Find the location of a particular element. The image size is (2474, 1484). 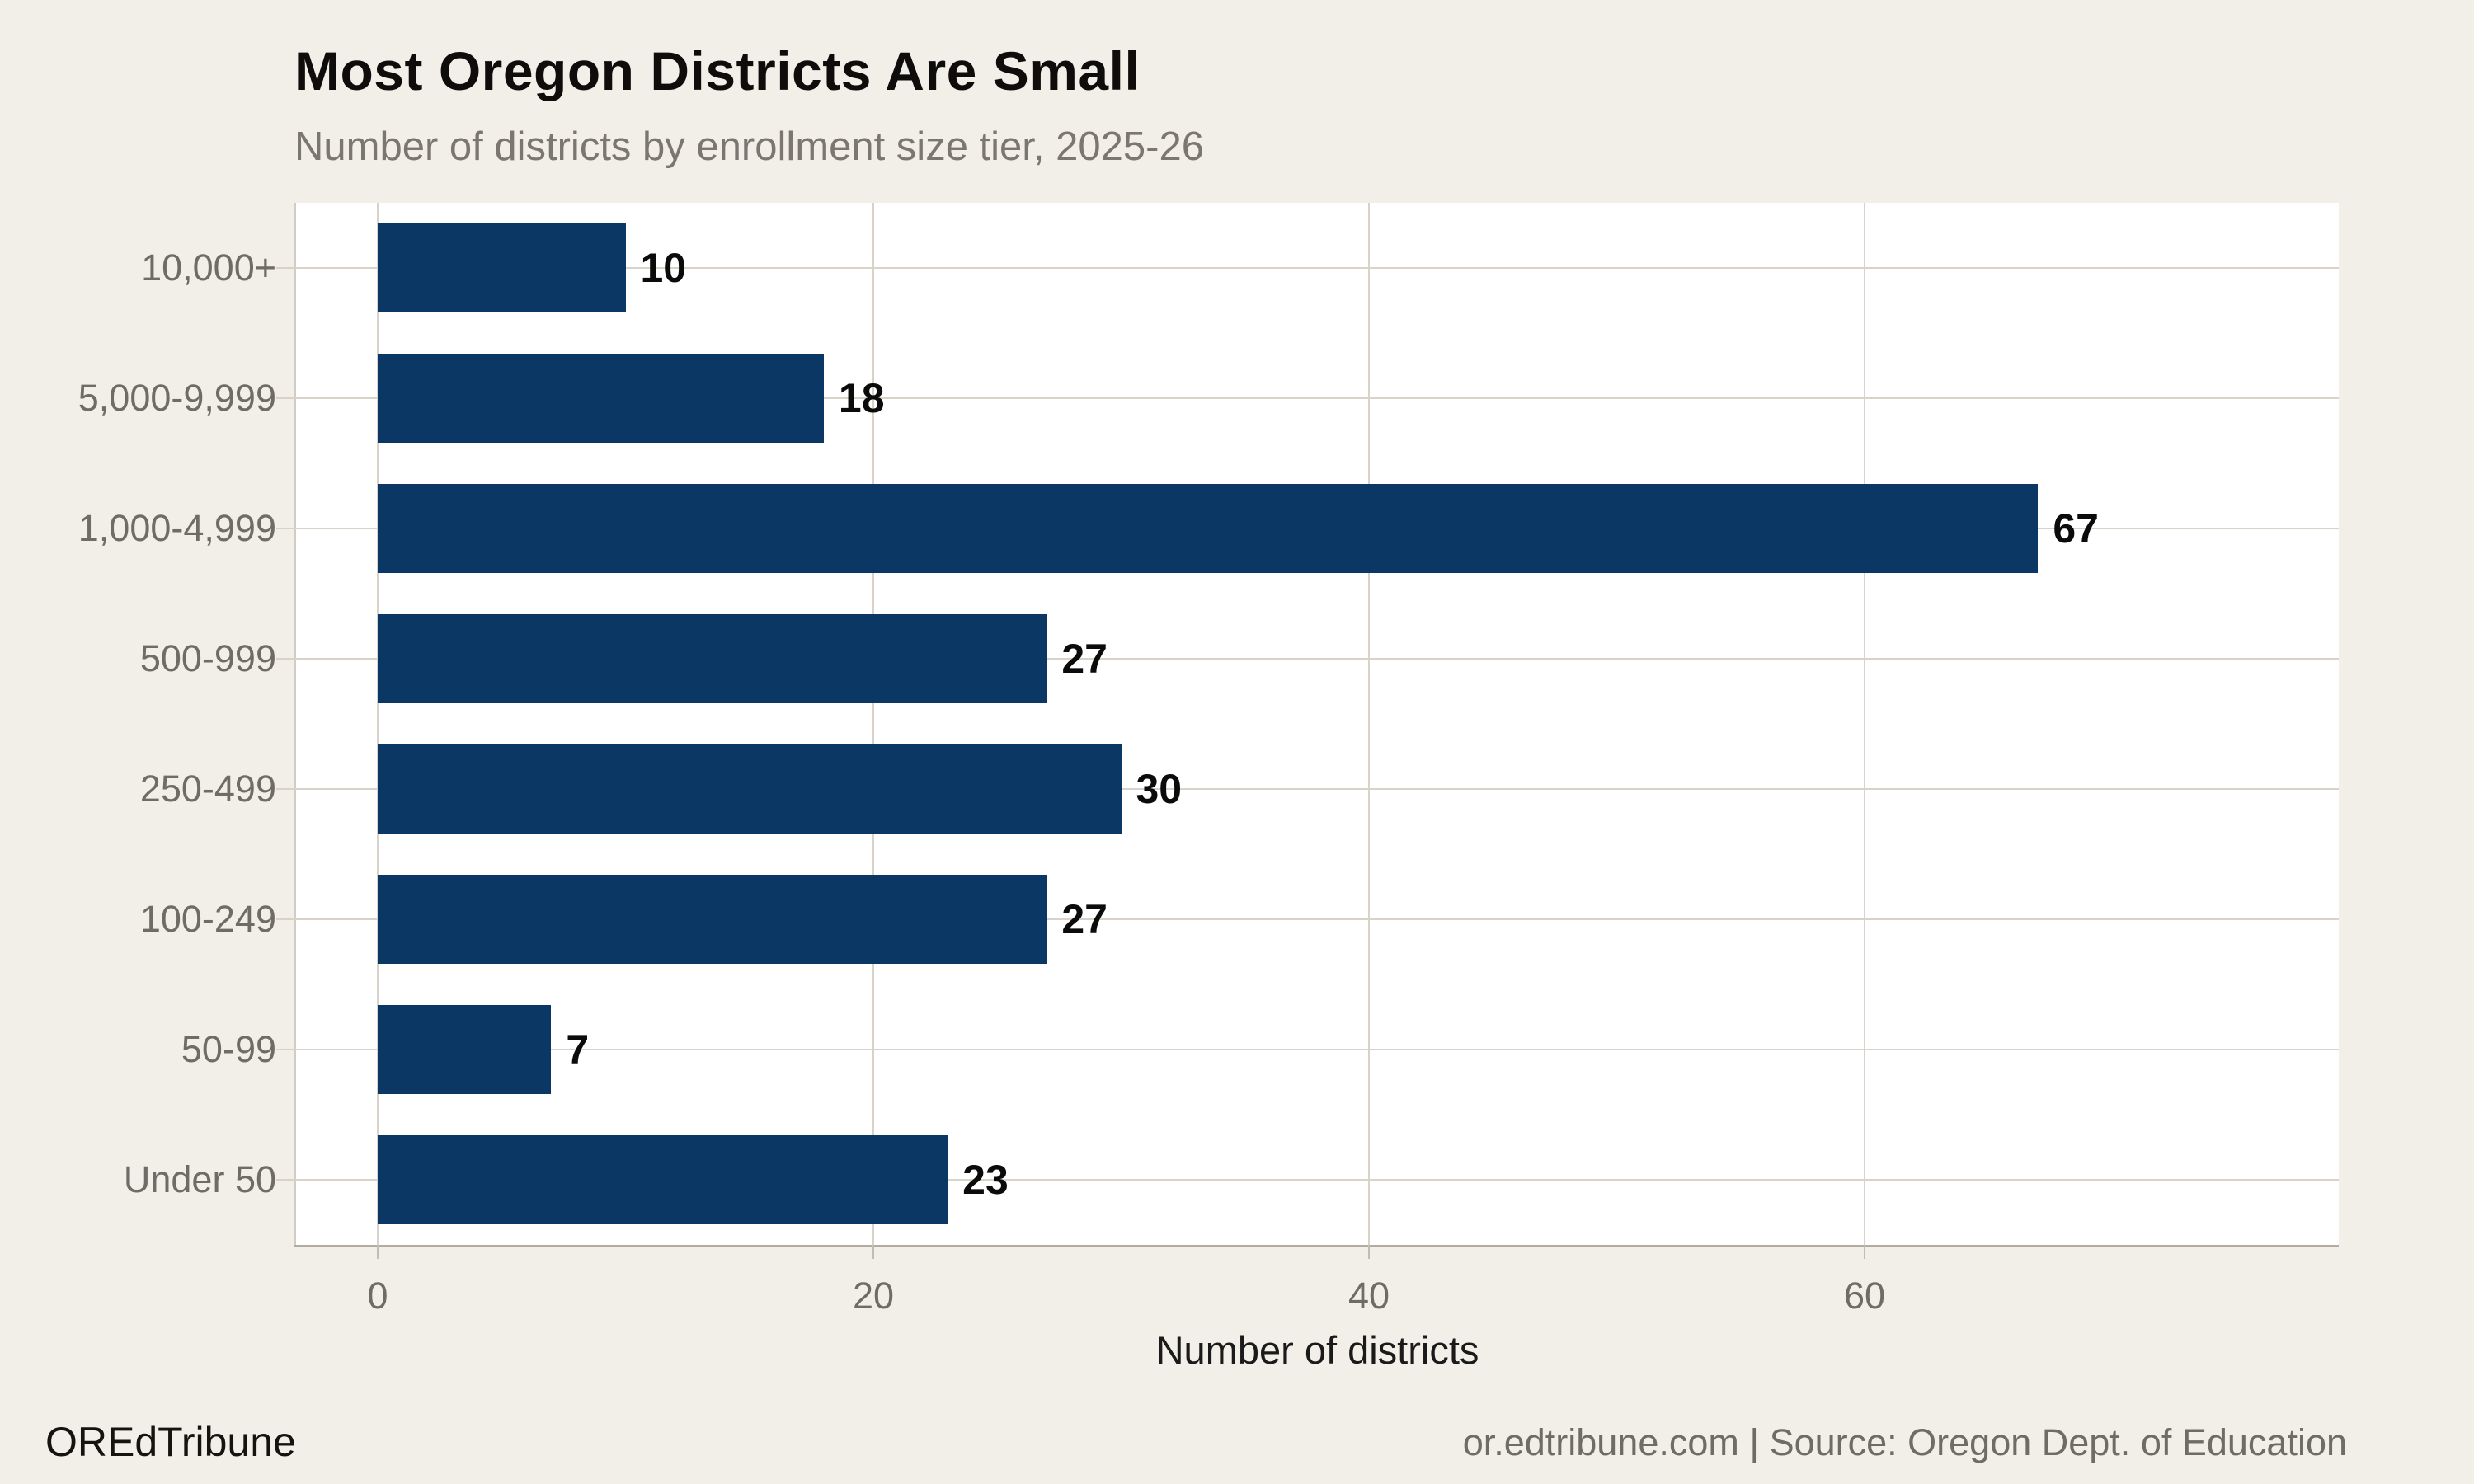

bar-row: Under 50 23 is located at coordinates (1231, 1180).